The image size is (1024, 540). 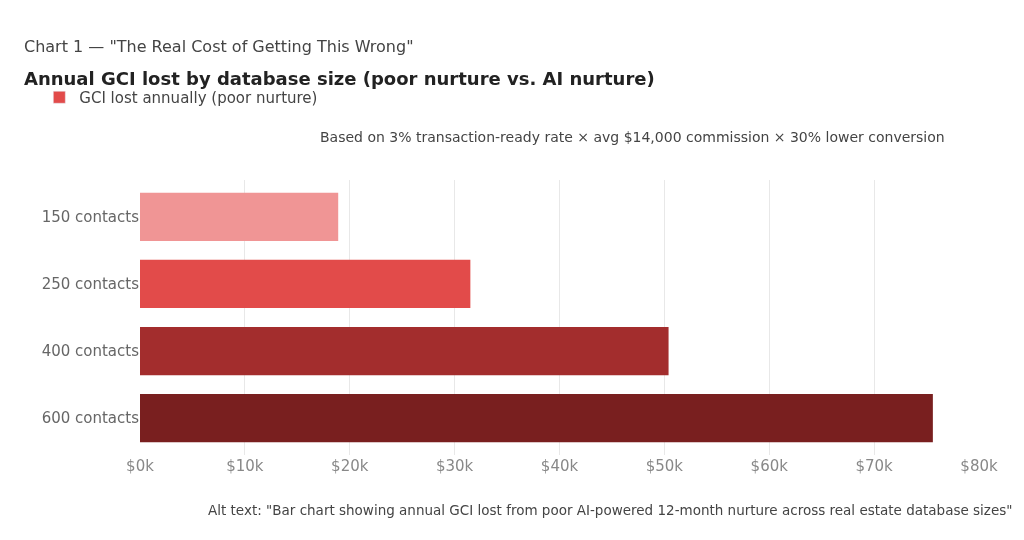 I want to click on chart-title: Annual GCI lost by database size (poor nurture vs. AI nurture), so click(x=339, y=78).